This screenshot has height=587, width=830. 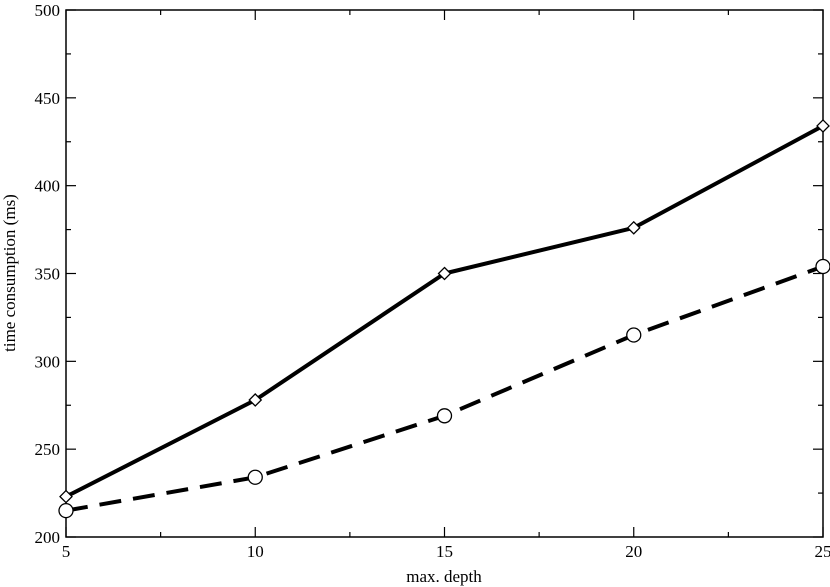 I want to click on y-tick-label: 300, so click(x=48, y=361).